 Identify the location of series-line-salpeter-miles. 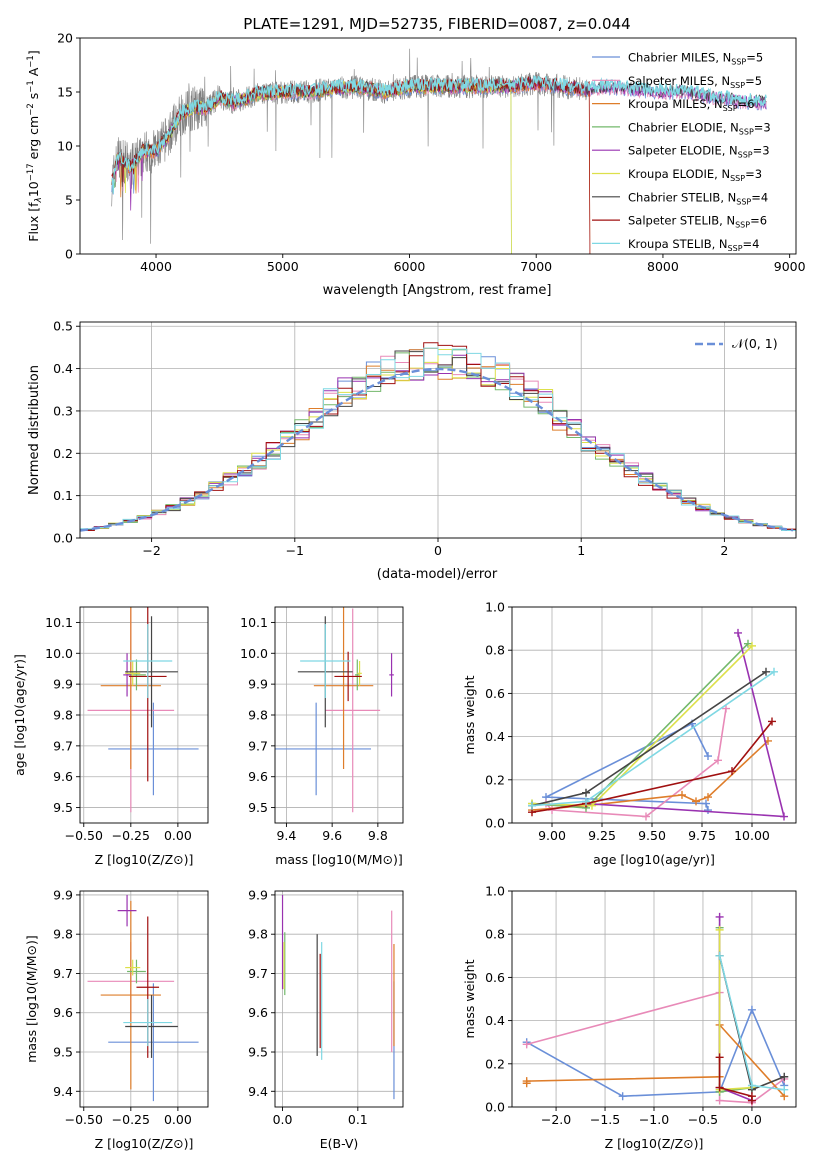
(655, 1047).